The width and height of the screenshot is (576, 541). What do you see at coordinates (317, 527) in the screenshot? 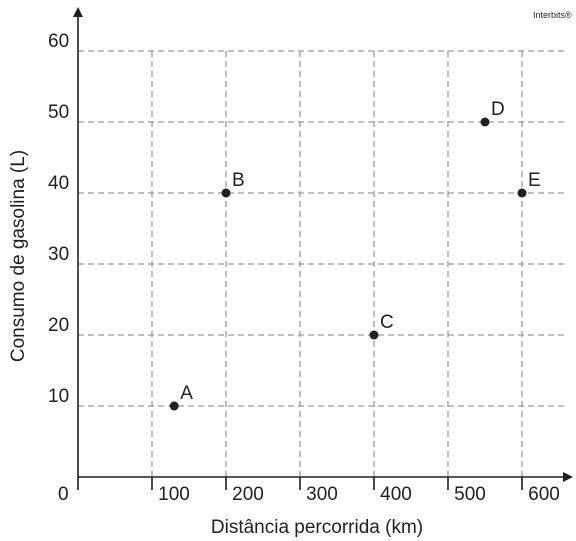
I see `x-axis-title: Distância percorrida (km)` at bounding box center [317, 527].